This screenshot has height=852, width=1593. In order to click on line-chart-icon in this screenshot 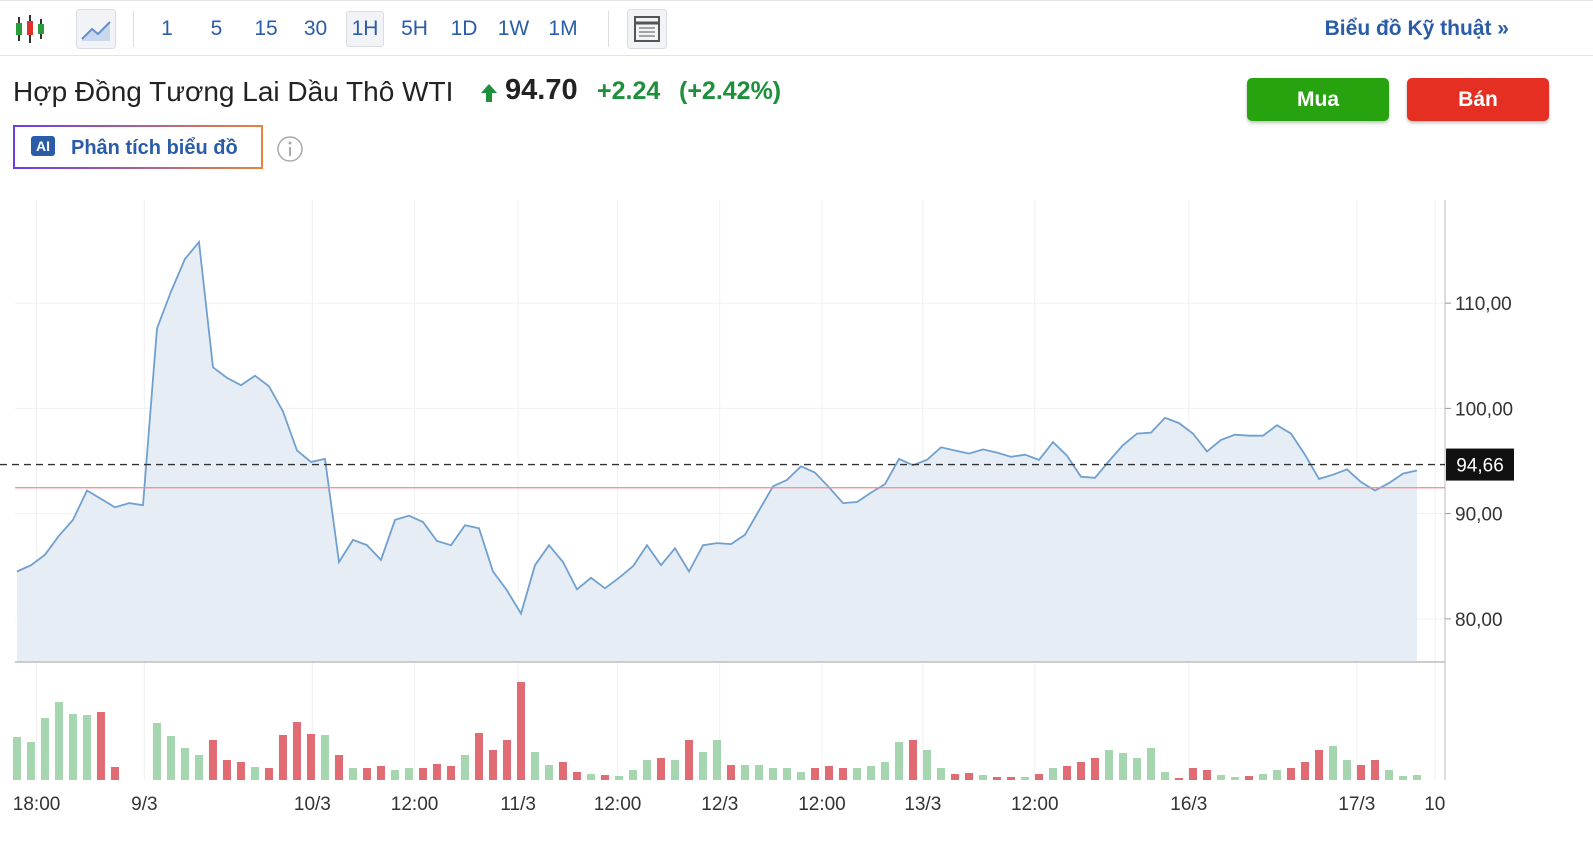, I will do `click(96, 29)`.